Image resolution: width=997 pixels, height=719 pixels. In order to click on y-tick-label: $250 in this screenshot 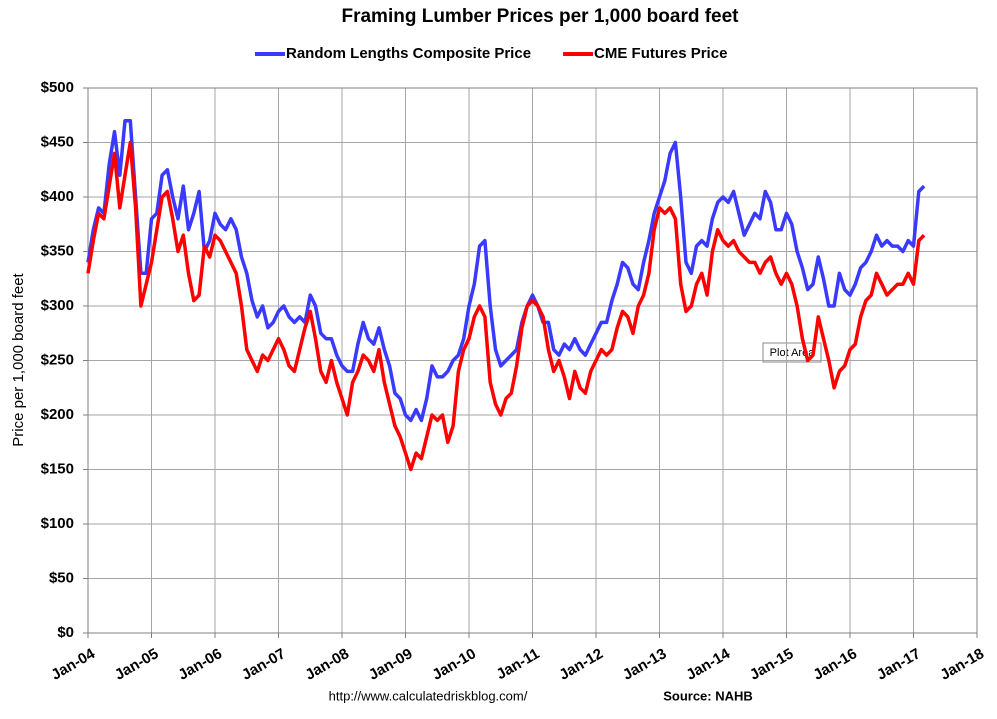, I will do `click(57, 359)`.